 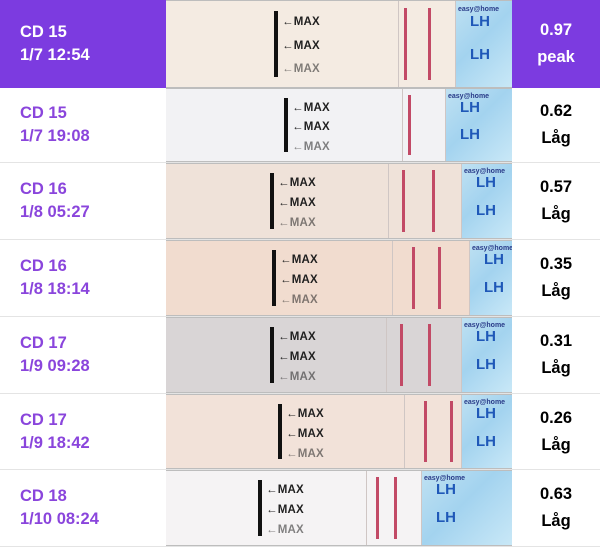 What do you see at coordinates (556, 341) in the screenshot?
I see `lh-ratio-value: 0.31` at bounding box center [556, 341].